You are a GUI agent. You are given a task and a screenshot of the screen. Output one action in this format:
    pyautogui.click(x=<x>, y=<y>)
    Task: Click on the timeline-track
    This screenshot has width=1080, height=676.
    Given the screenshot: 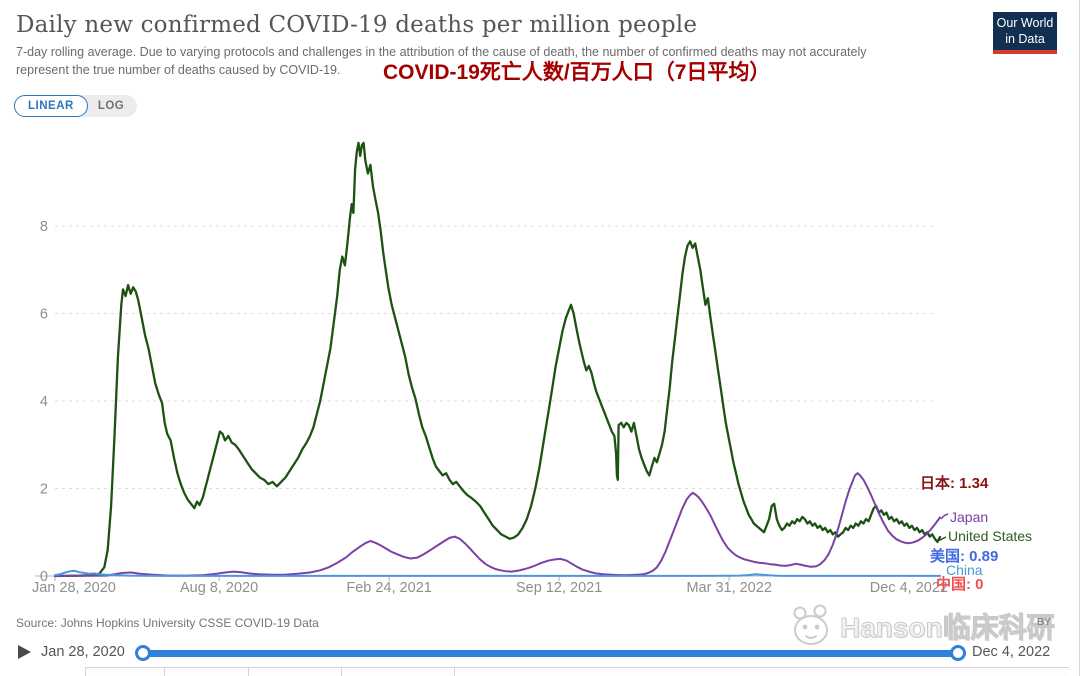 What is the action you would take?
    pyautogui.click(x=550, y=653)
    